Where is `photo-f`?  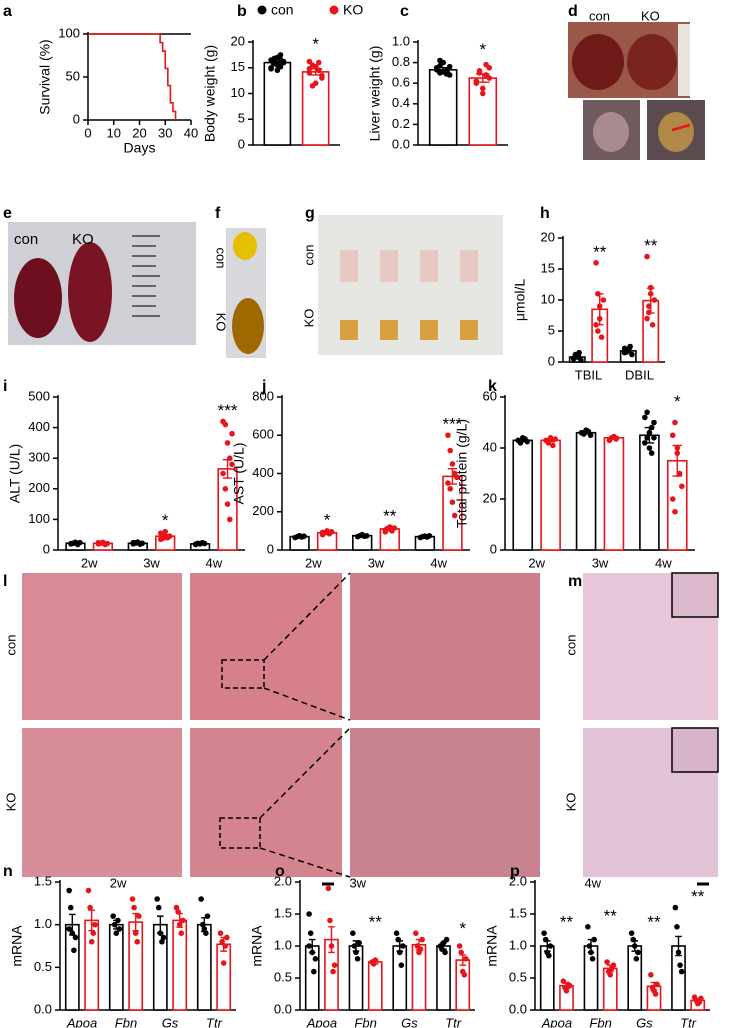 photo-f is located at coordinates (246, 293).